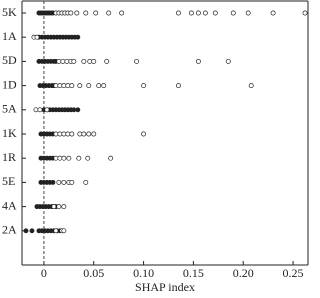  Describe the element at coordinates (44, 273) in the screenshot. I see `x-tick-label: 0` at that location.